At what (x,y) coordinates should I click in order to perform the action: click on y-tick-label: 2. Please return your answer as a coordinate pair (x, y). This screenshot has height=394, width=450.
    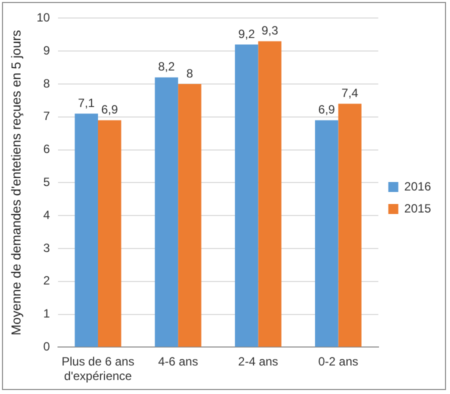
    Looking at the image, I should click on (46, 281).